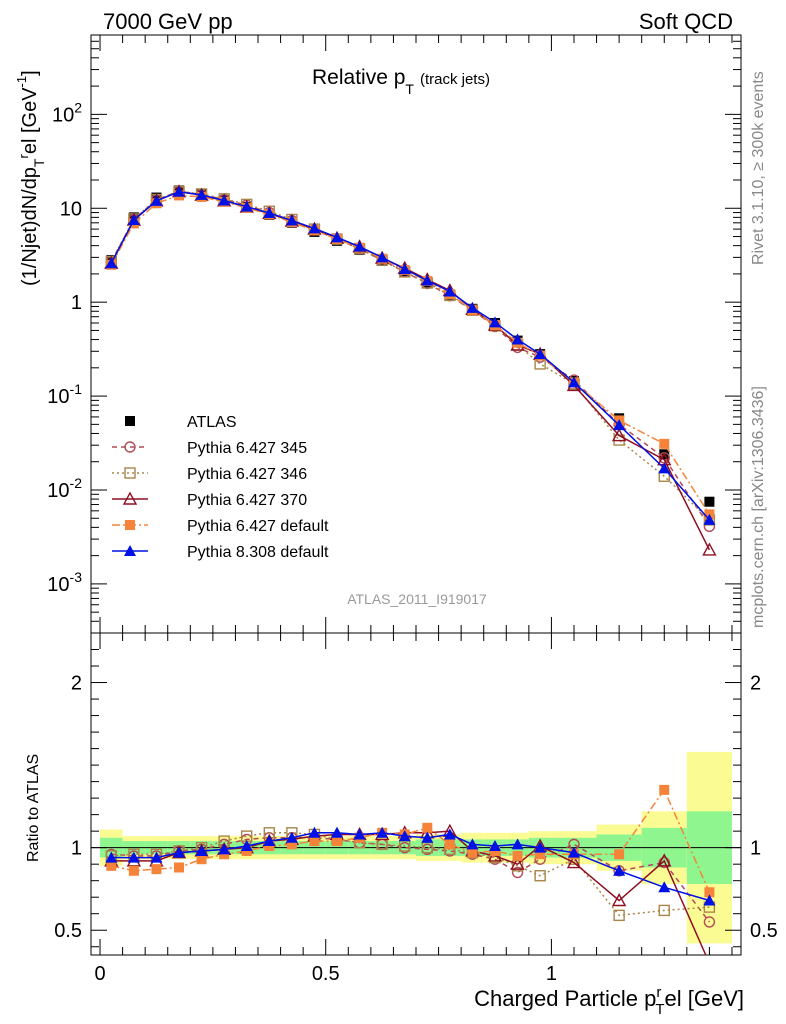 The image size is (786, 1024). What do you see at coordinates (212, 422) in the screenshot?
I see `legend-label-atlas: ATLAS` at bounding box center [212, 422].